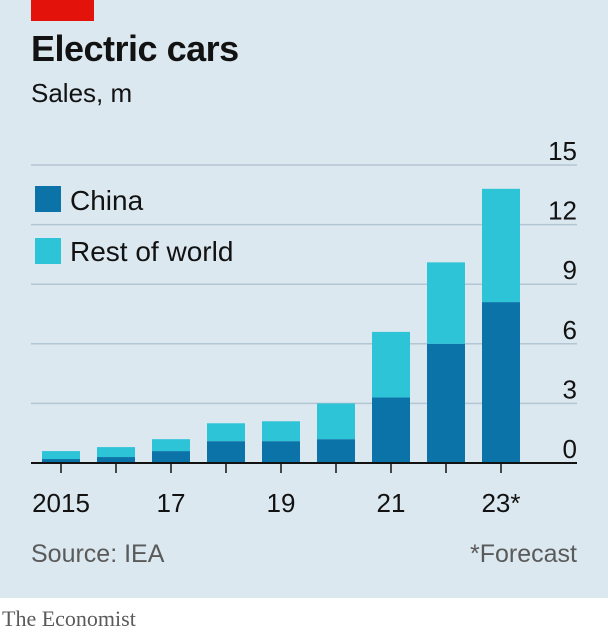  I want to click on forecast-footnote: *Forecast, so click(523, 554).